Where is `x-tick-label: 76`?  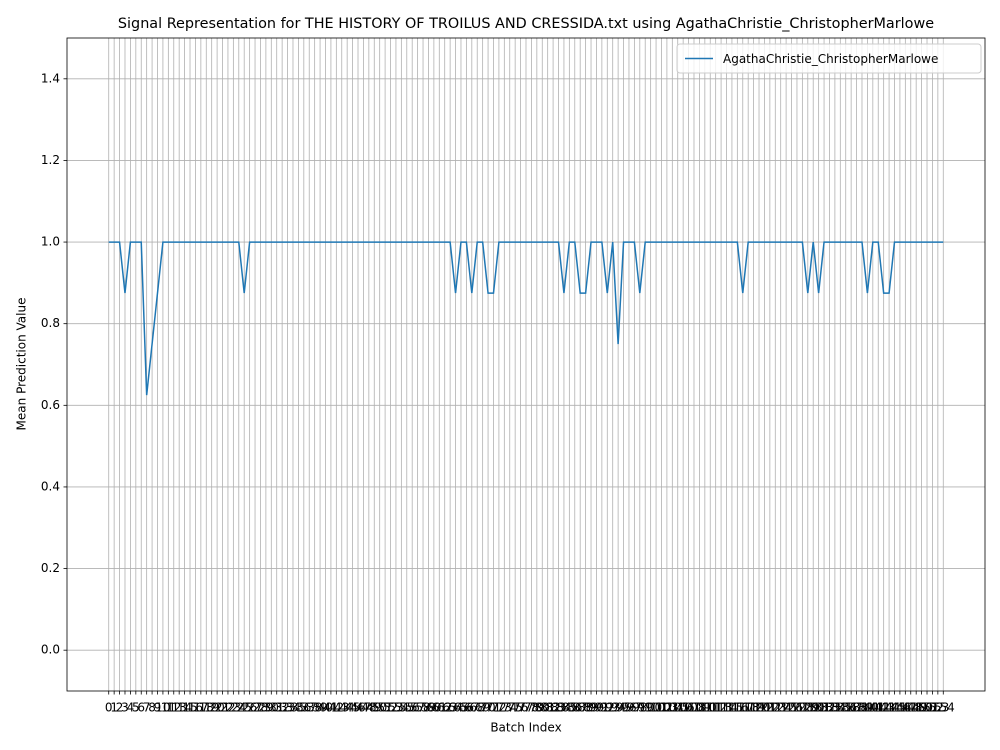
x-tick-label: 76 is located at coordinates (520, 708).